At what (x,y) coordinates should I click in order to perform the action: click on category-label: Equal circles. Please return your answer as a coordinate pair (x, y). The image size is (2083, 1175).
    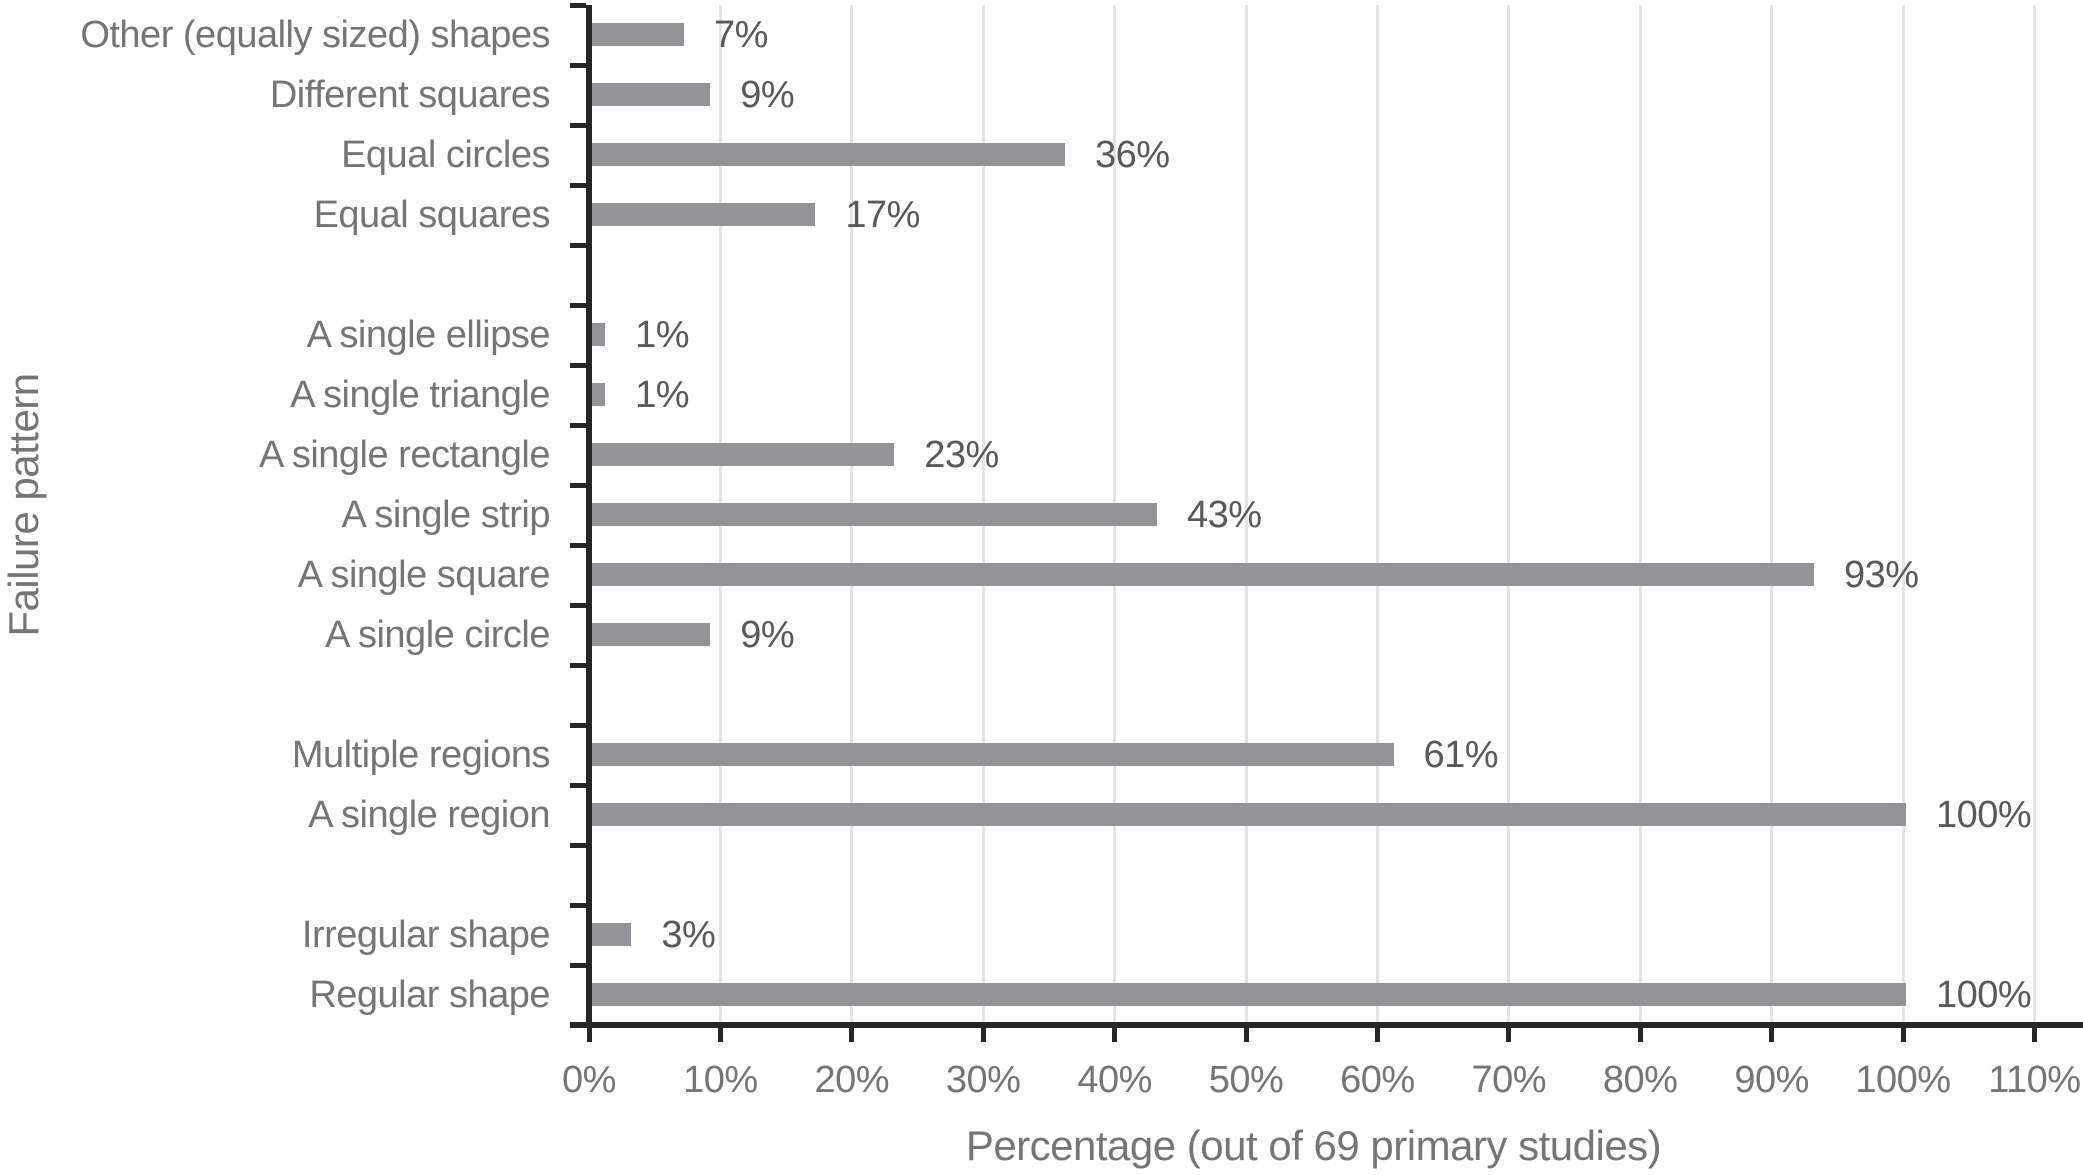
    Looking at the image, I should click on (445, 155).